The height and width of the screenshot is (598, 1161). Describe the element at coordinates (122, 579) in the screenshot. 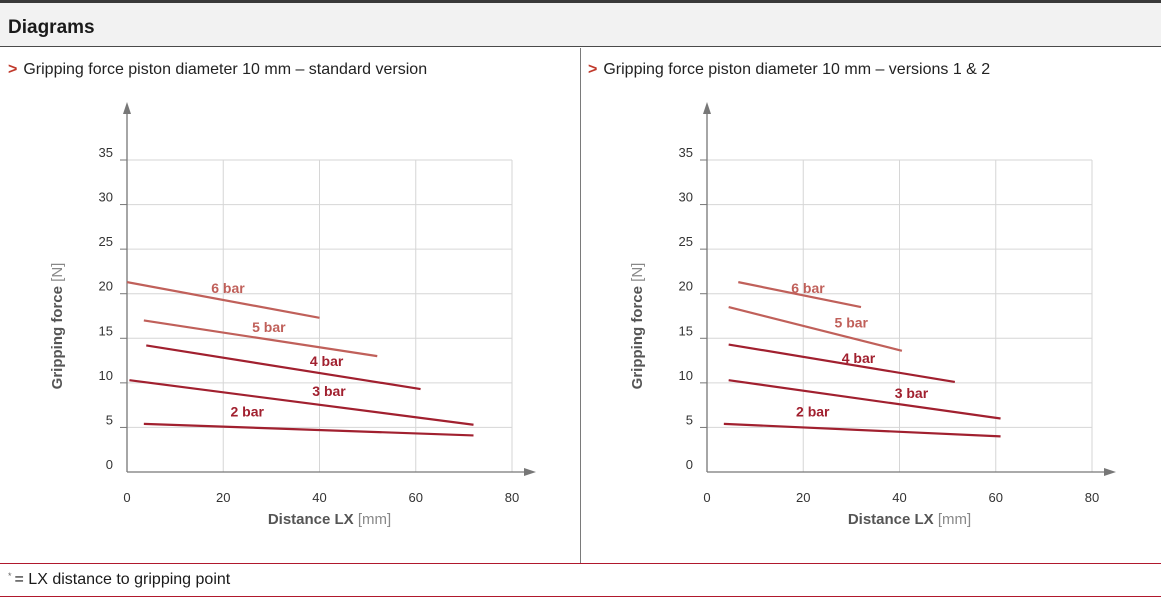

I see `footnote-text: = LX distance to gripping point` at that location.